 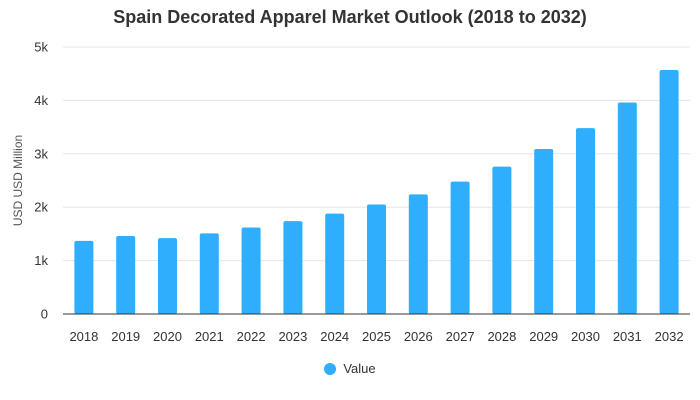 What do you see at coordinates (585, 336) in the screenshot?
I see `x-tick-label-2030: 2030` at bounding box center [585, 336].